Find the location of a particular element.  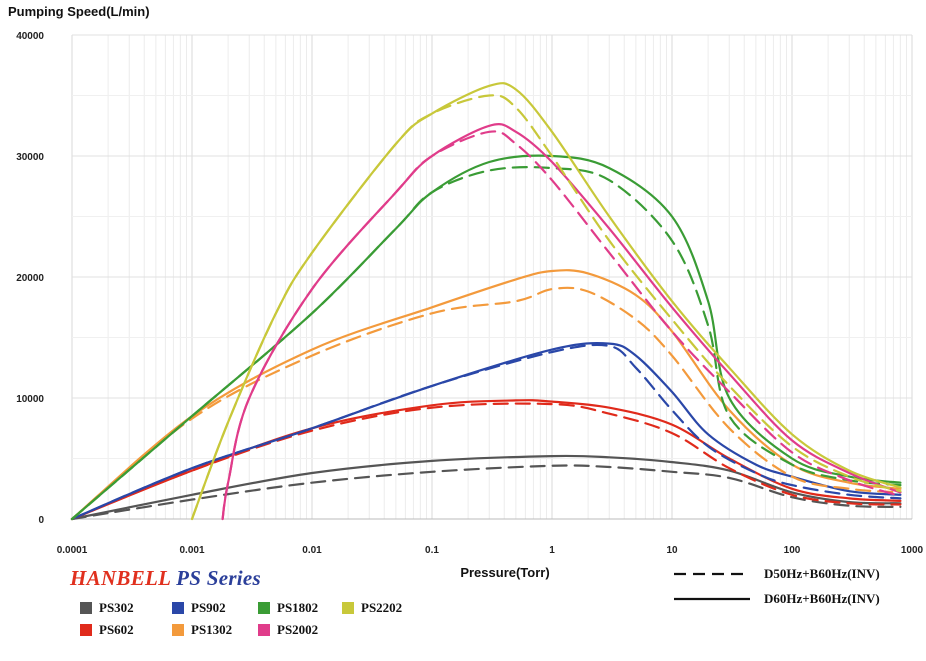

brand-title: HANBELL PS Series is located at coordinates (165, 578).